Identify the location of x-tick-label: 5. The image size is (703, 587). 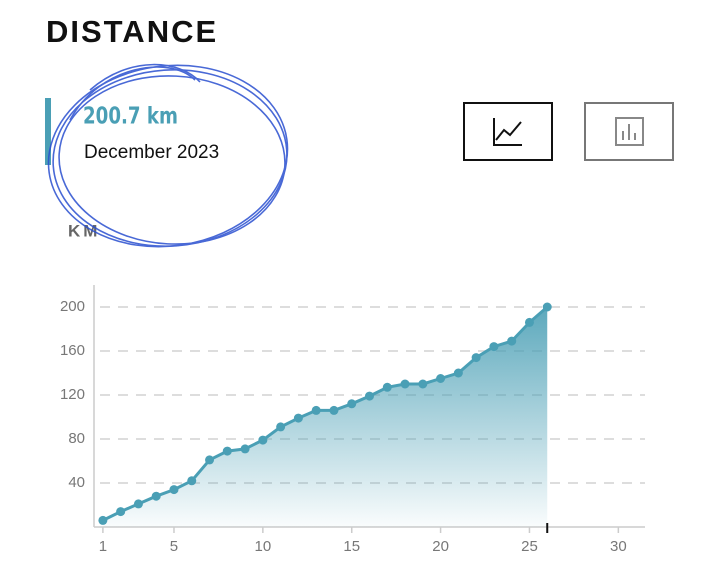
(174, 546).